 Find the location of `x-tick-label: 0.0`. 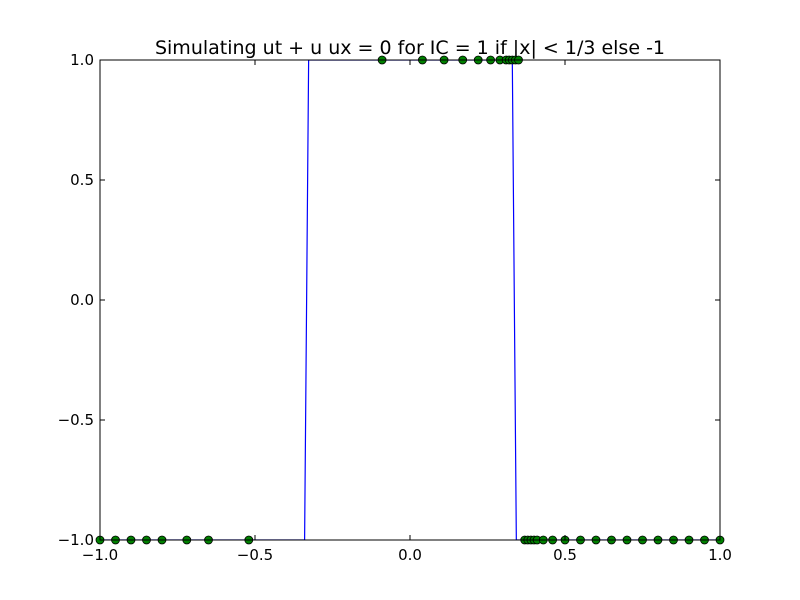

x-tick-label: 0.0 is located at coordinates (410, 555).